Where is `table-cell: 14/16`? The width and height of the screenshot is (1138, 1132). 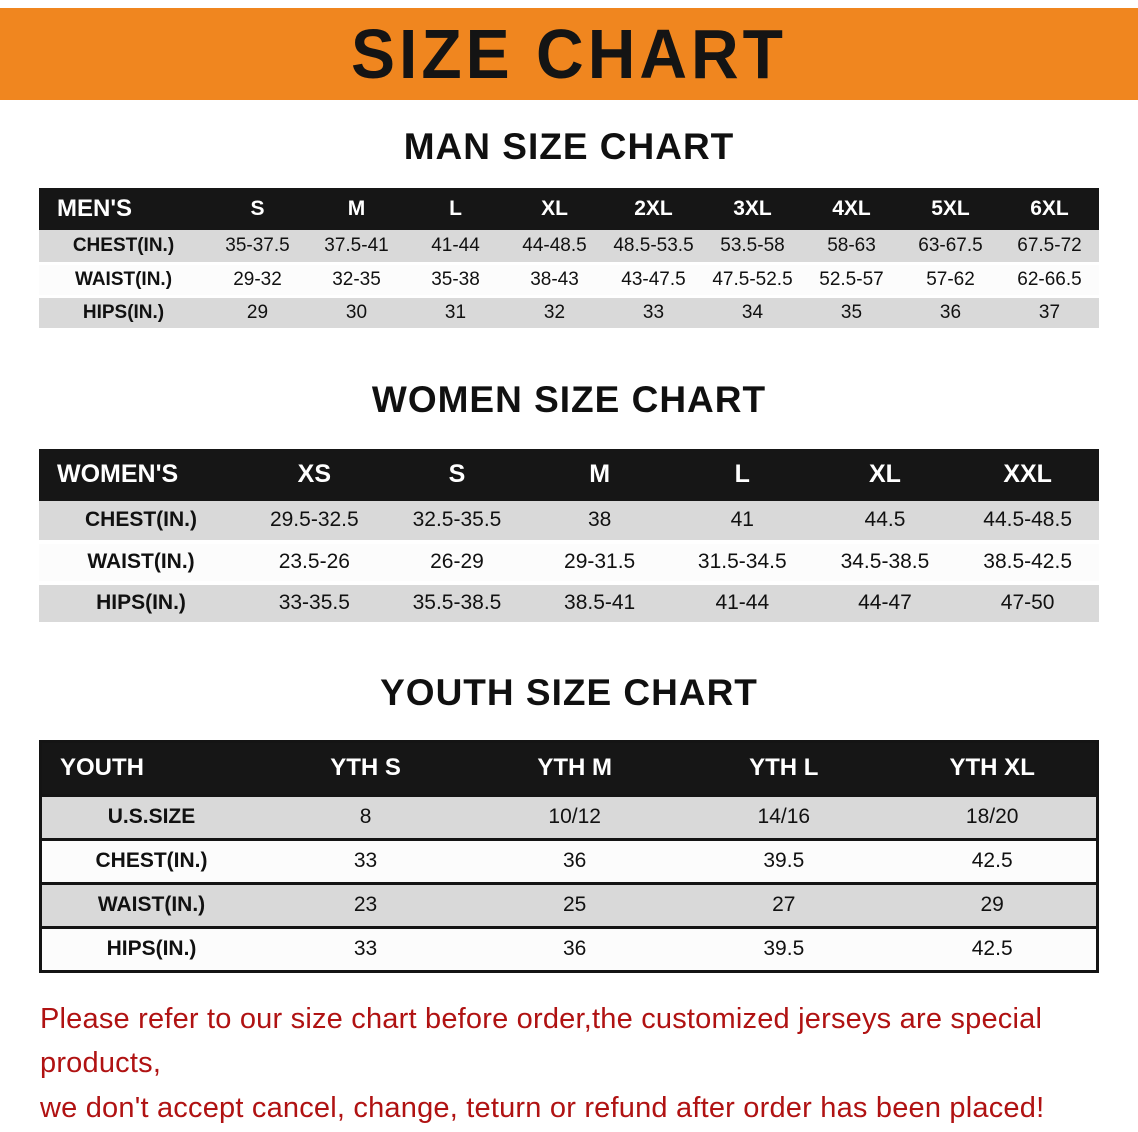
table-cell: 14/16 is located at coordinates (784, 816).